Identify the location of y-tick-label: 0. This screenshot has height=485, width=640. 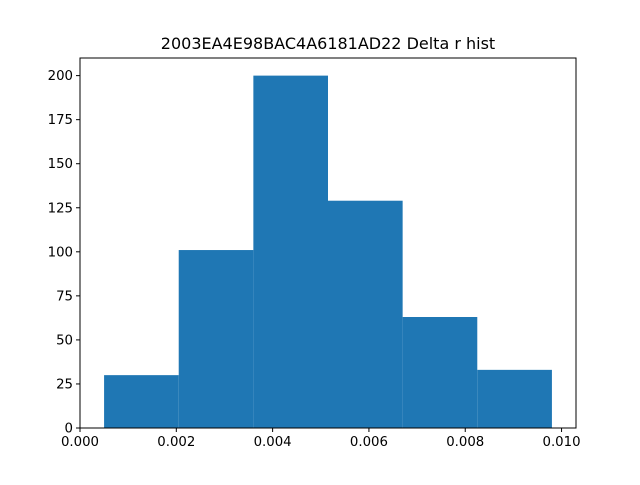
(69, 429).